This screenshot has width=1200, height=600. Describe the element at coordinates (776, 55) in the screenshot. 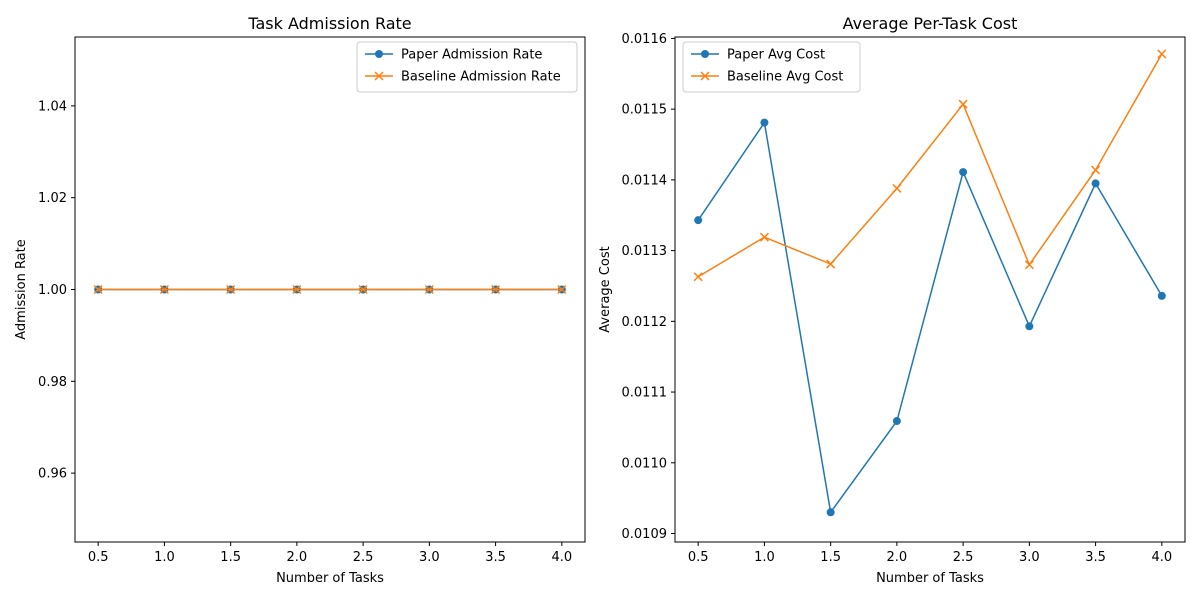

I see `legend-label: Paper Avg Cost` at that location.